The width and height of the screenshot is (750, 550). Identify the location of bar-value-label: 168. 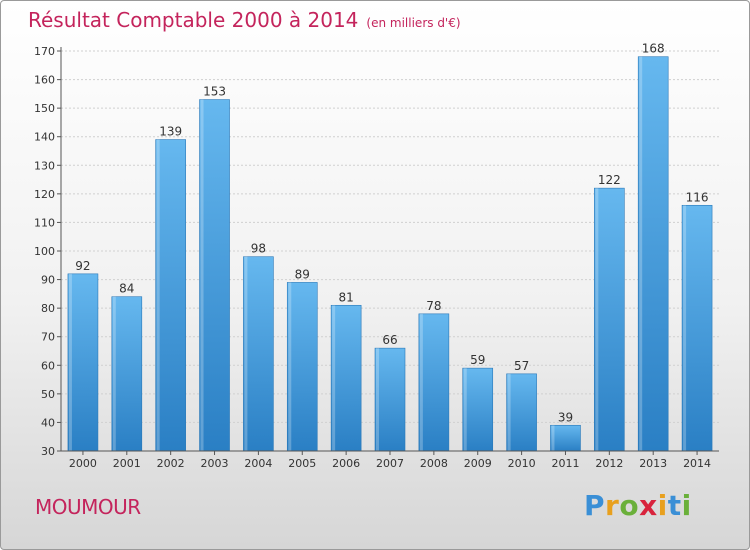
(653, 49).